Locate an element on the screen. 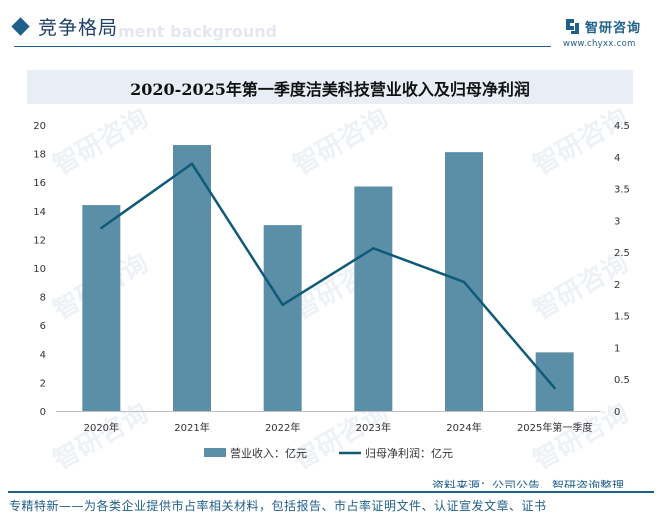  brand-logo: 智研咨询 www.chyxx.com is located at coordinates (611, 34).